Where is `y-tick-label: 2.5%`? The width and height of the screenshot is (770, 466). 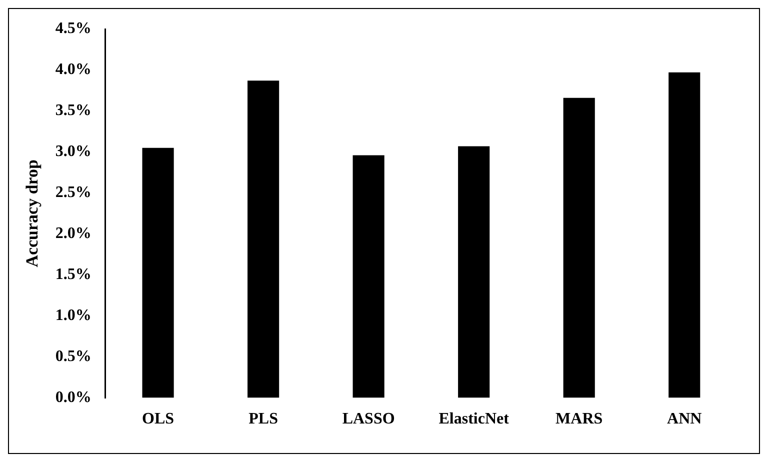 y-tick-label: 2.5% is located at coordinates (73, 193).